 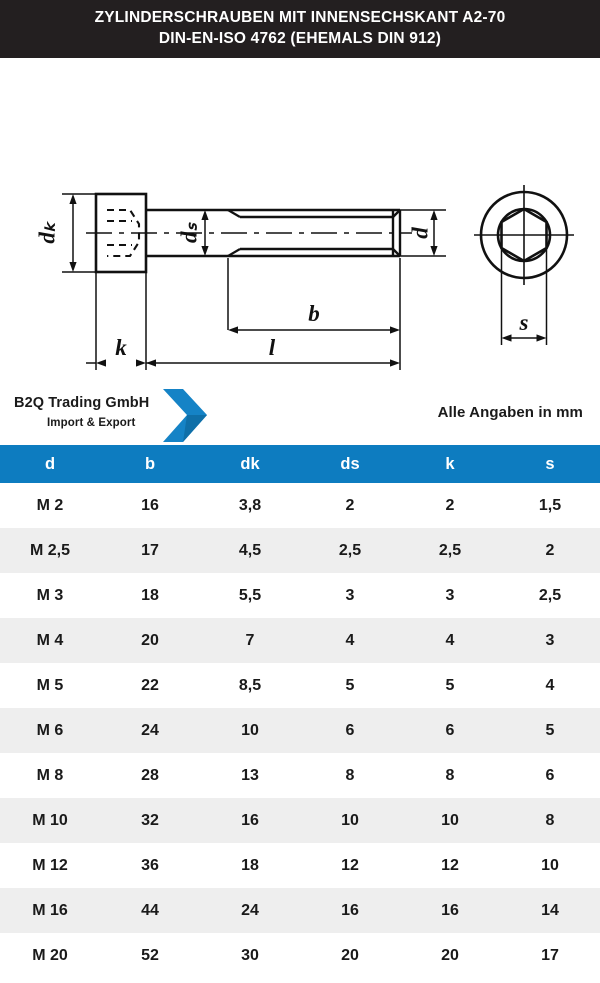 What do you see at coordinates (450, 685) in the screenshot?
I see `cell-k: 5` at bounding box center [450, 685].